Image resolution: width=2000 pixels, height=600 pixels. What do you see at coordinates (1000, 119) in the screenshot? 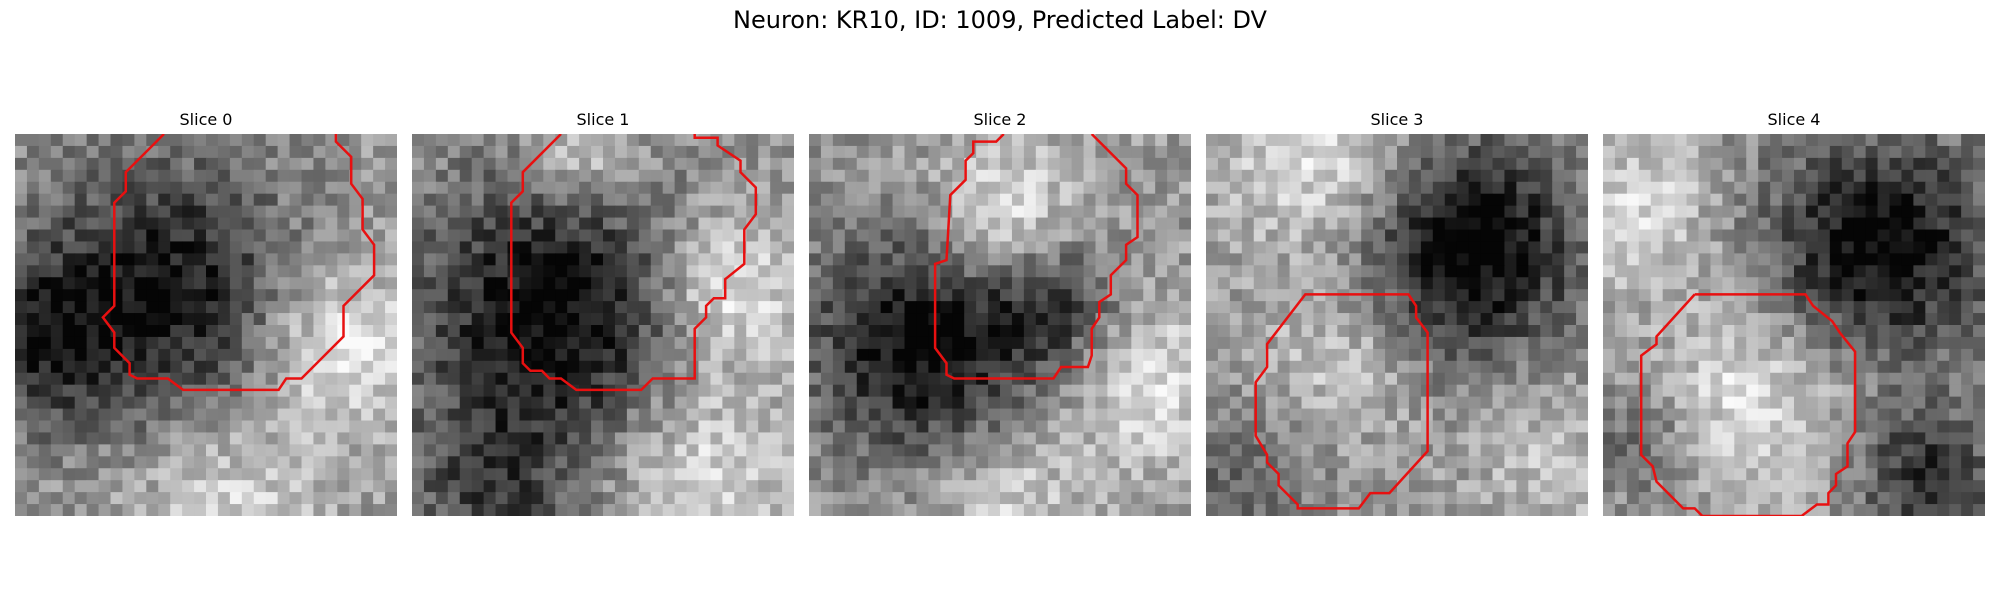
I see `slice-title-2: Slice 2` at bounding box center [1000, 119].